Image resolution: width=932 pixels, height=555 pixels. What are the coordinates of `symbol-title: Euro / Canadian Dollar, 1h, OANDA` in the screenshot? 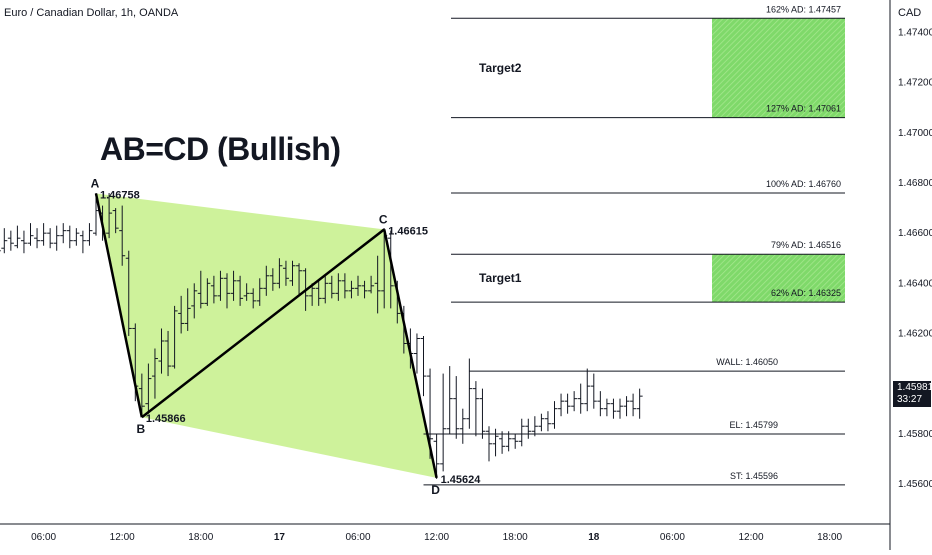 It's located at (91, 13).